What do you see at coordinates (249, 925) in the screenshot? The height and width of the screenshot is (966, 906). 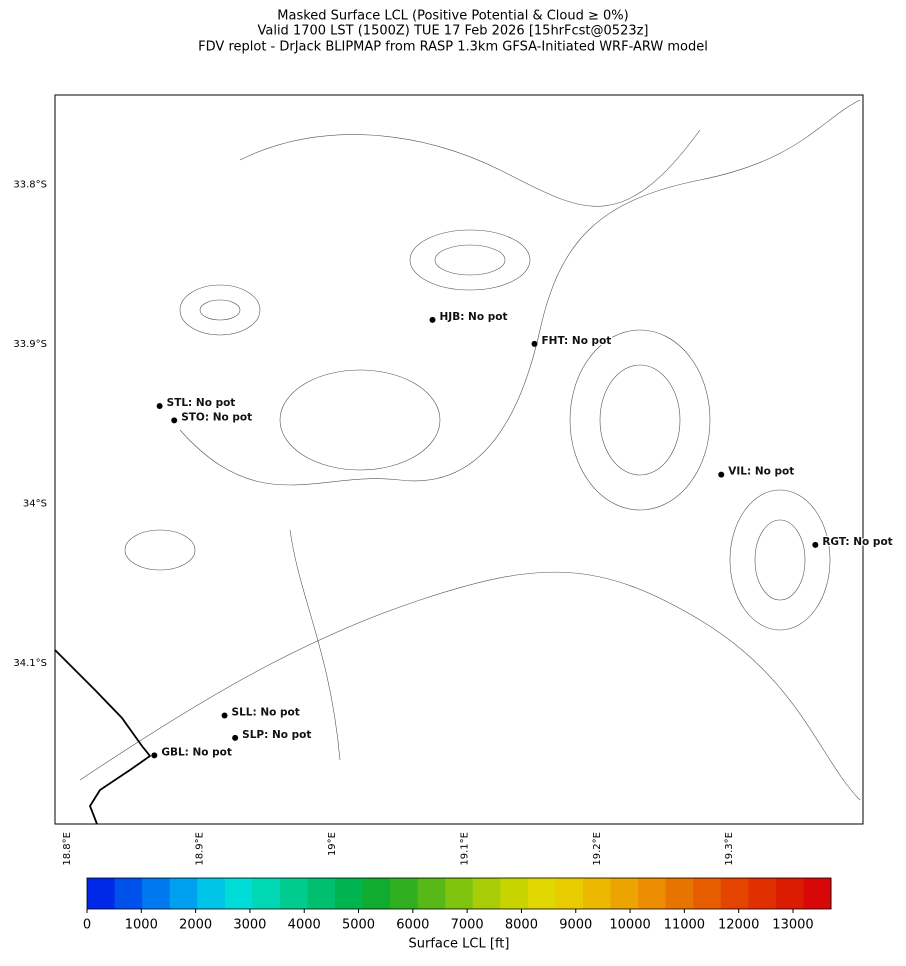 I see `colorbar-tick-label: 3000` at bounding box center [249, 925].